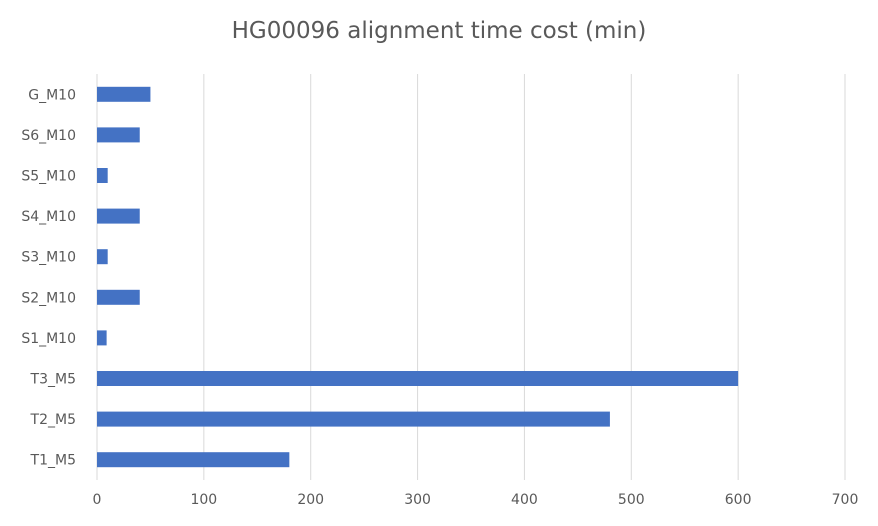 This screenshot has height=526, width=878. What do you see at coordinates (52, 95) in the screenshot?
I see `category-label: G_M10` at bounding box center [52, 95].